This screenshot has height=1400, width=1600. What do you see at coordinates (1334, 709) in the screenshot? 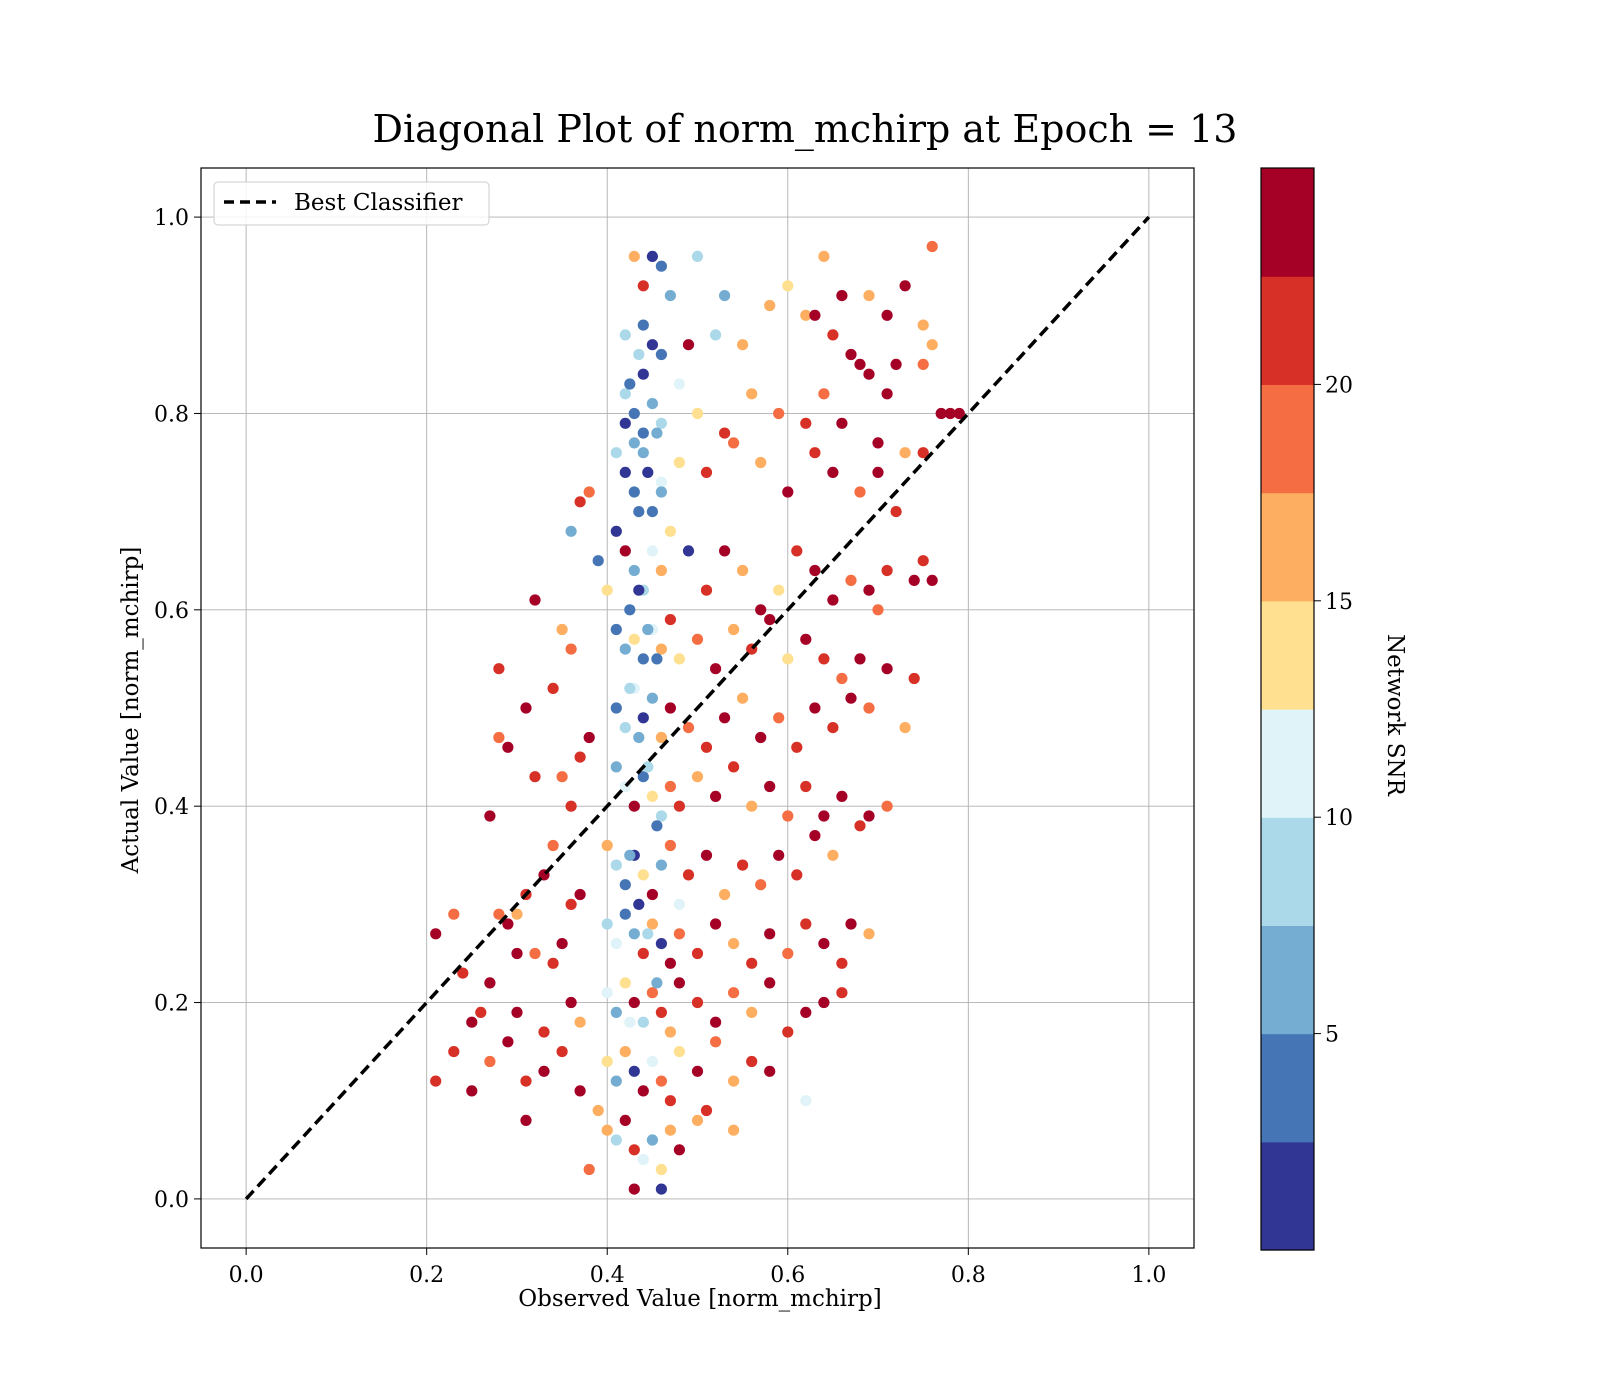
I see `colorbar: 5 10 15 20 Network SNR` at bounding box center [1334, 709].